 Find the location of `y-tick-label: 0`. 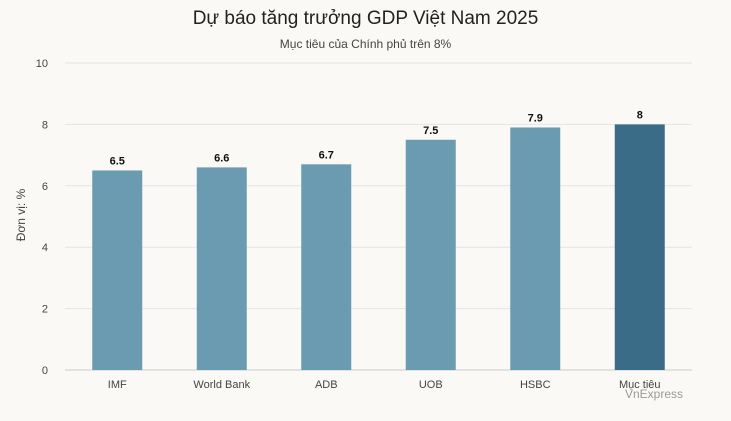

y-tick-label: 0 is located at coordinates (45, 371).